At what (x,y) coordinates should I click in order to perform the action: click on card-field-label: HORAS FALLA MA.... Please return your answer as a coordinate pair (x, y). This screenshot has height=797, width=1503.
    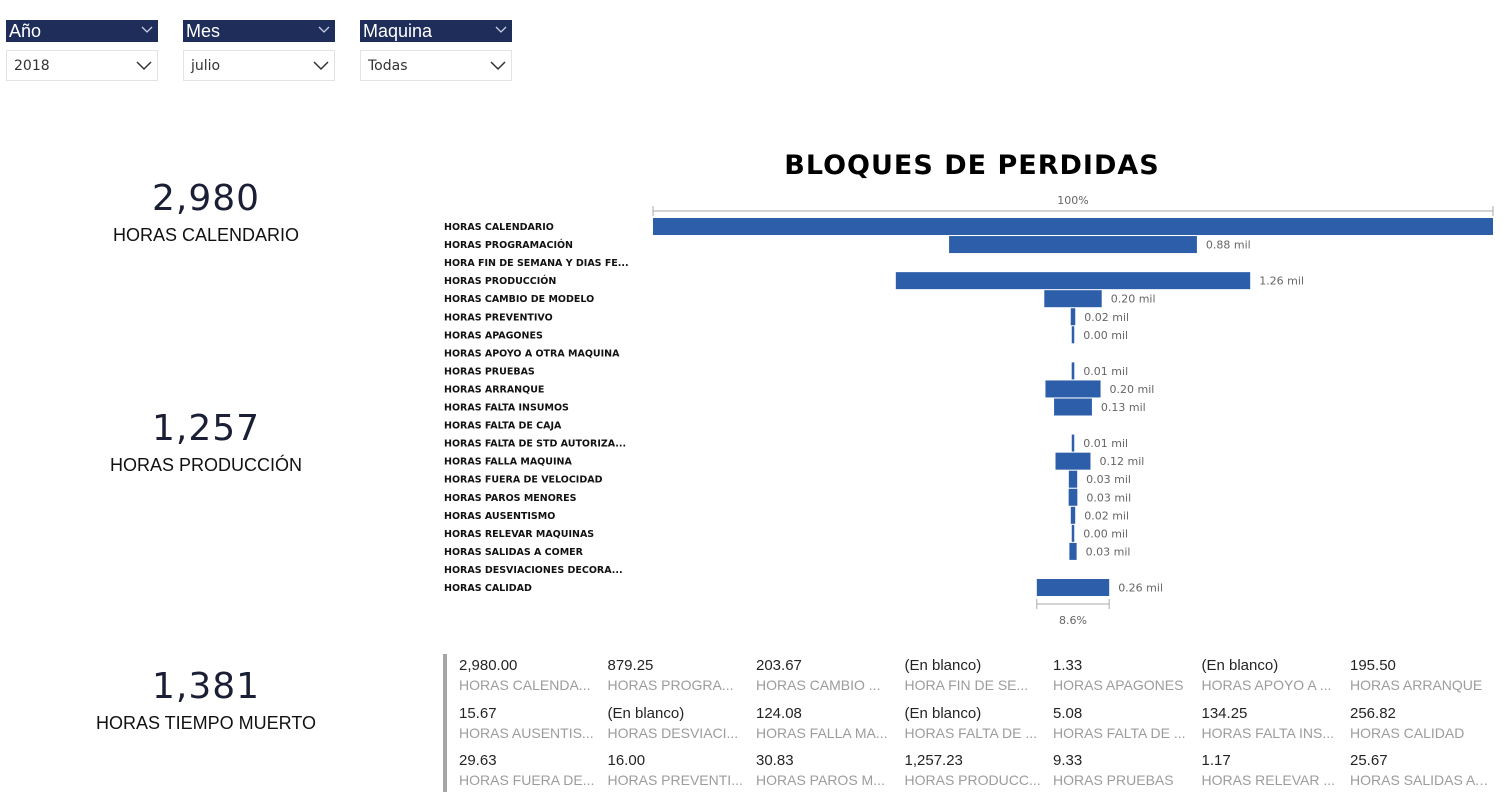
    Looking at the image, I should click on (822, 733).